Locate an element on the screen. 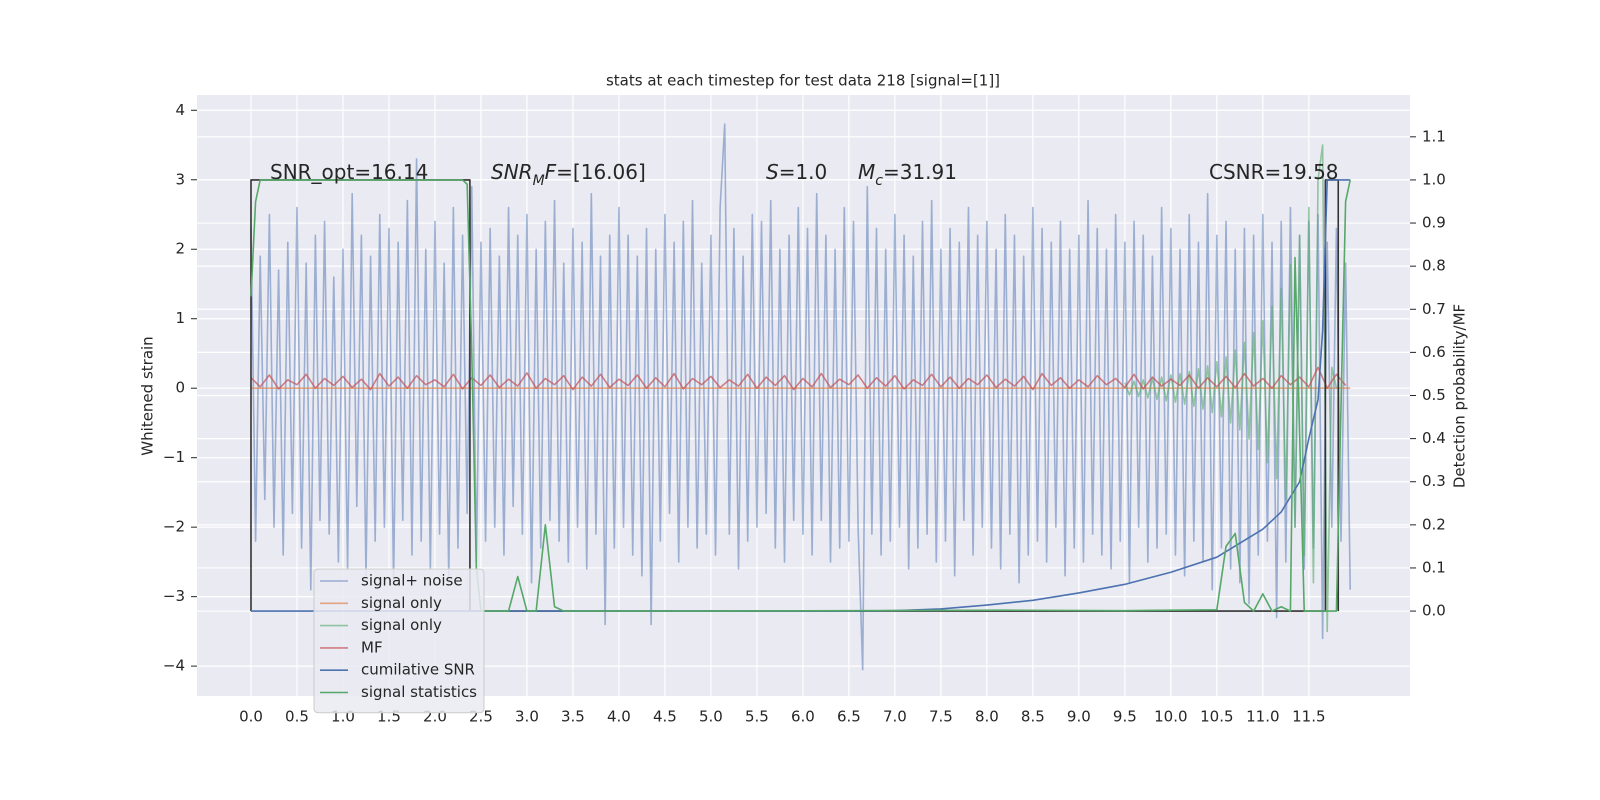 The width and height of the screenshot is (1600, 800). annotation-part: SNR is located at coordinates (512, 172).